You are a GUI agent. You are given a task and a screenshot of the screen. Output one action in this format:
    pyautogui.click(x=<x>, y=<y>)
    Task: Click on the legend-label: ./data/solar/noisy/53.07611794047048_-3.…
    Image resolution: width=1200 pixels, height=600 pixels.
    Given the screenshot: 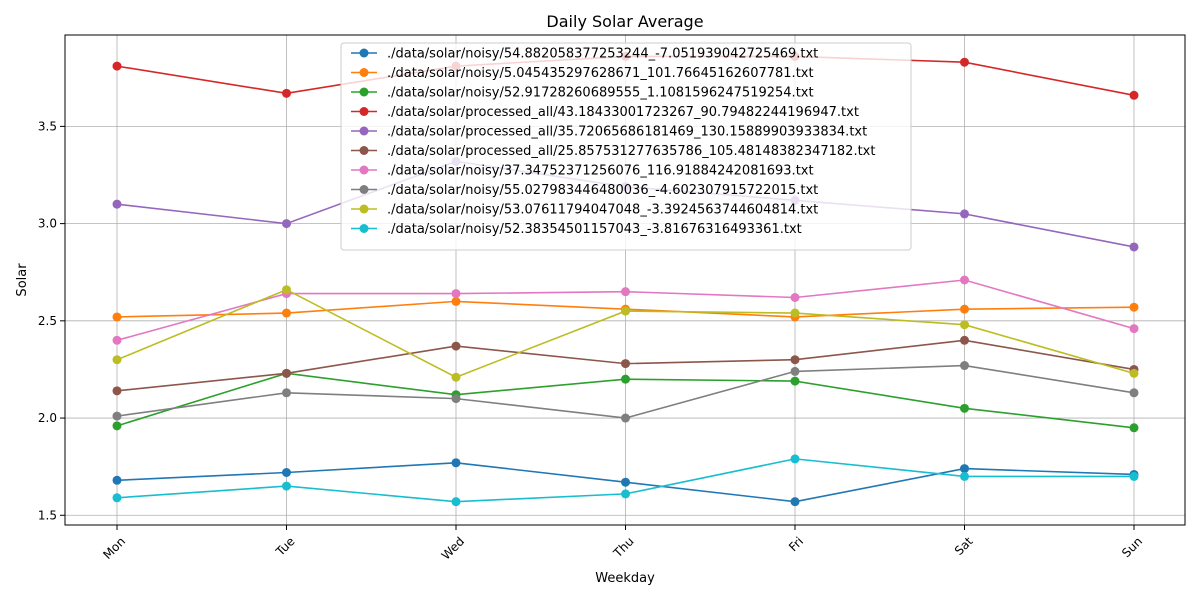 What is the action you would take?
    pyautogui.click(x=602, y=210)
    